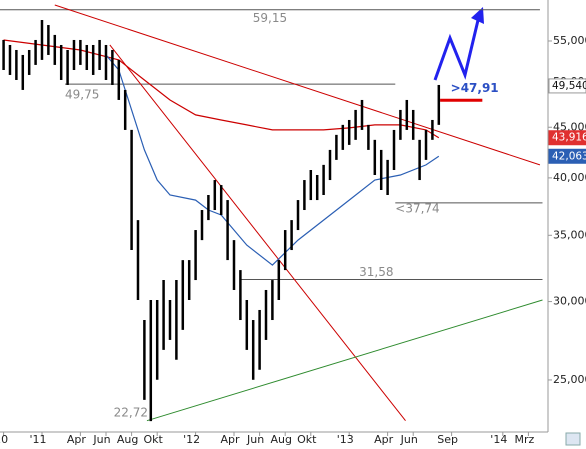 The width and height of the screenshot is (586, 449). Describe the element at coordinates (569, 301) in the screenshot. I see `y-tick-label: 30,000` at that location.